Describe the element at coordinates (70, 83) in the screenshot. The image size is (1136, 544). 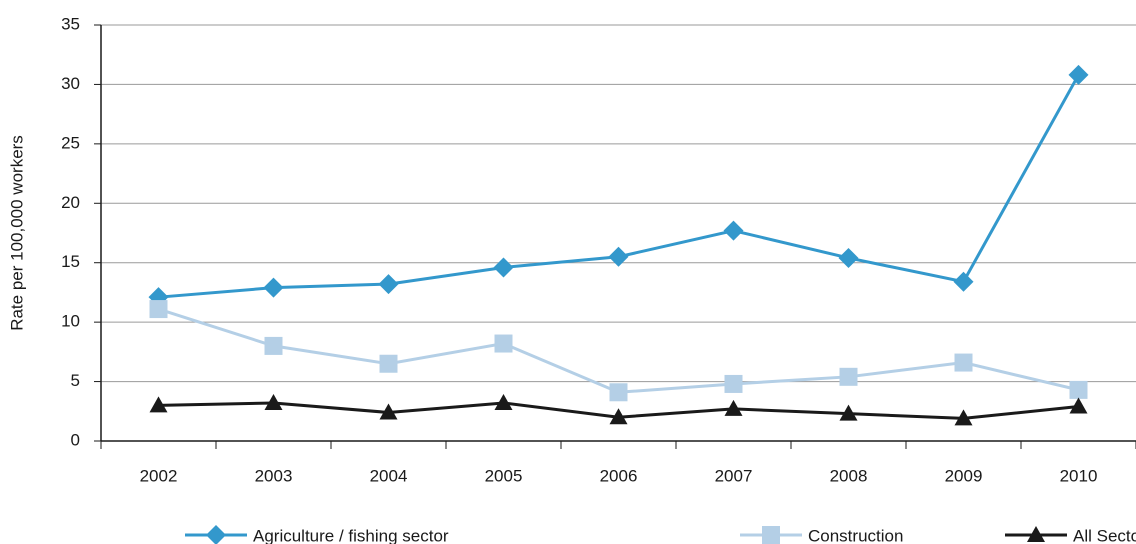
I see `y-tick-label: 30` at that location.